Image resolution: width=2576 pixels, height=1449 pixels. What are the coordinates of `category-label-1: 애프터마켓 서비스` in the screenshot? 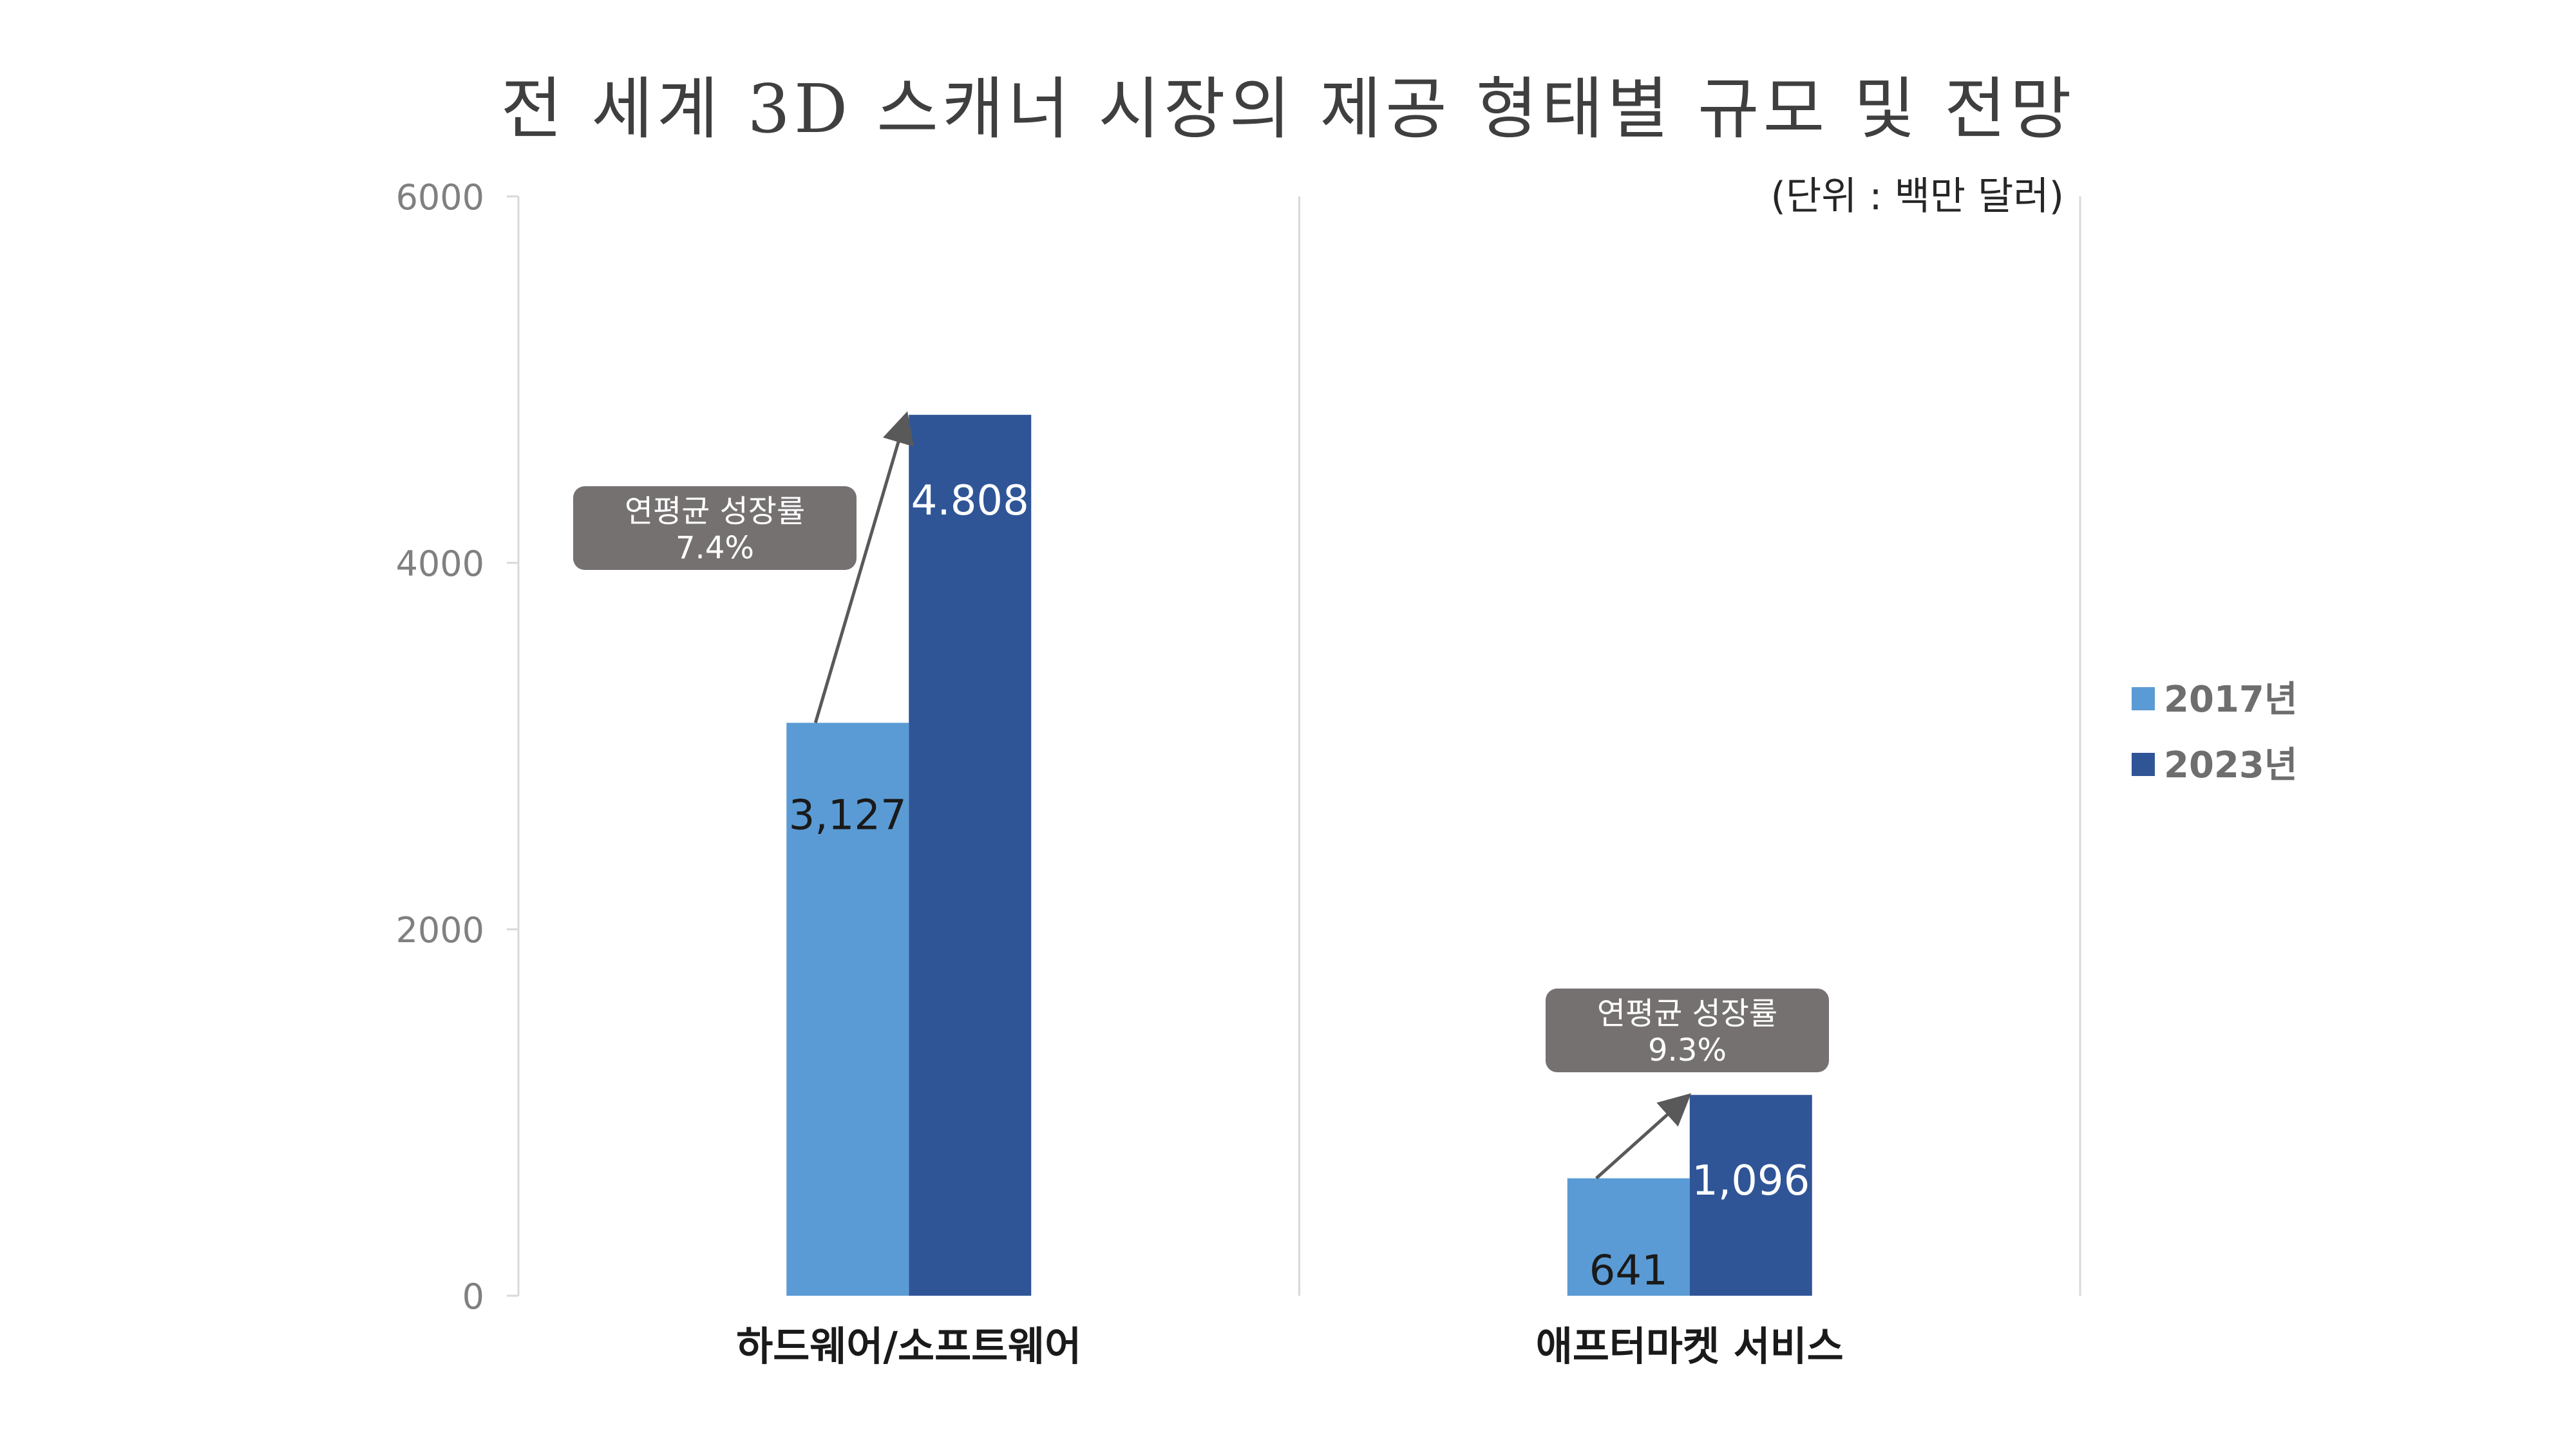 It's located at (1690, 1347).